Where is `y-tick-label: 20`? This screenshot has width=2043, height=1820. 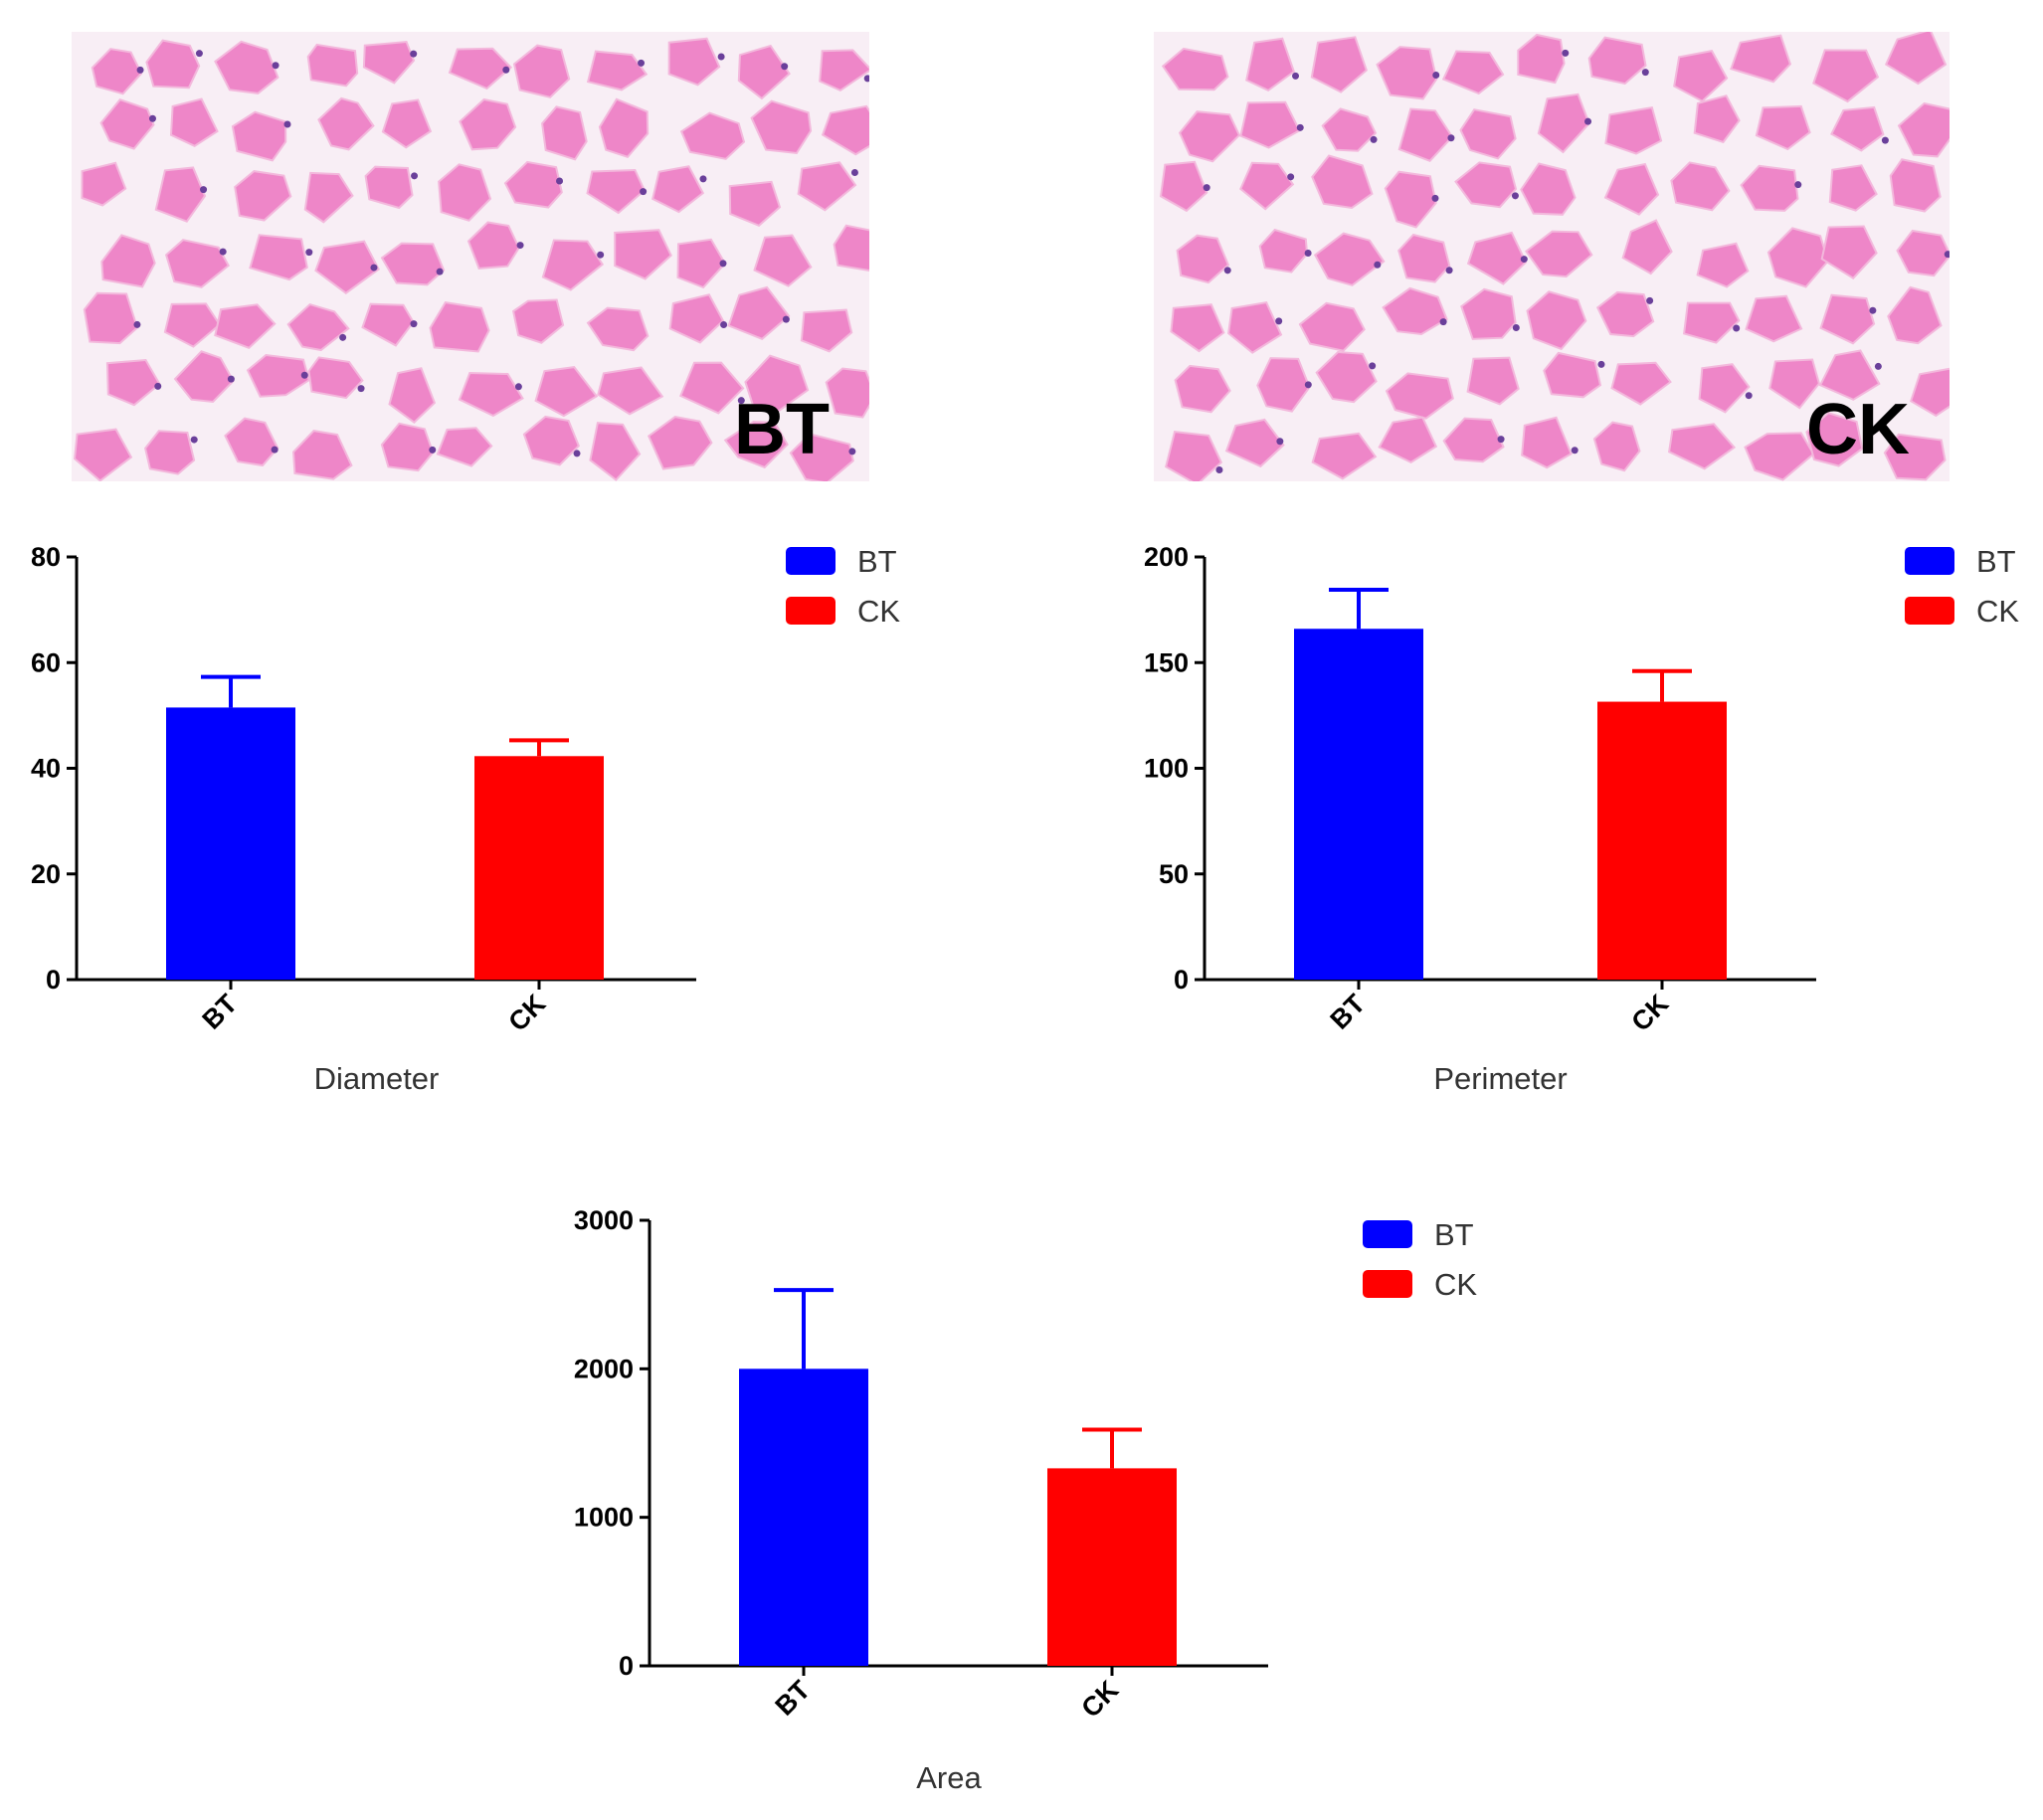 y-tick-label: 20 is located at coordinates (46, 874).